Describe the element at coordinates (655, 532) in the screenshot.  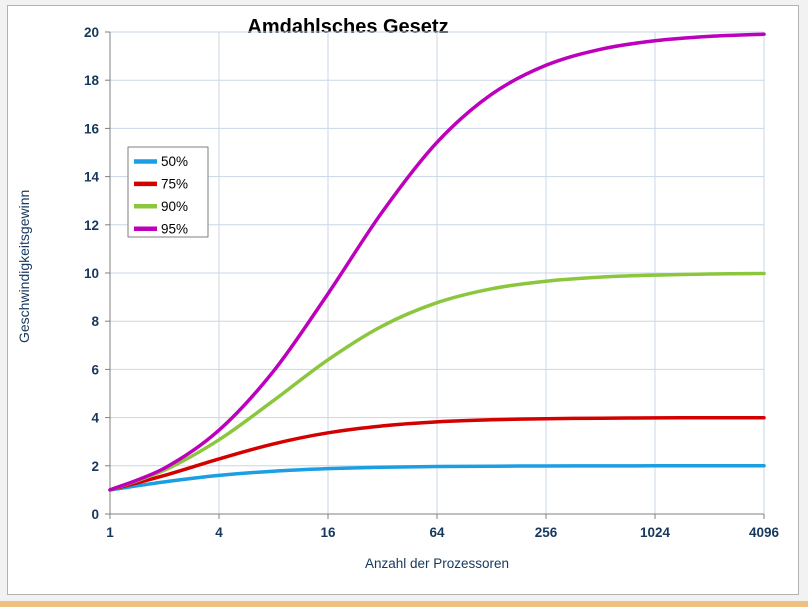
I see `x-tick-label: 1024` at that location.